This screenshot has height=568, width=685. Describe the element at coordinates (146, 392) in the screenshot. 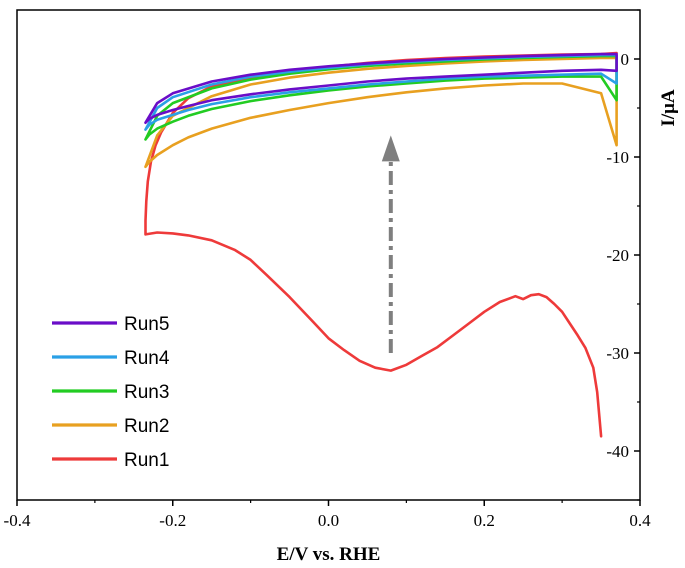

I see `legend-label-run3: Run3` at that location.